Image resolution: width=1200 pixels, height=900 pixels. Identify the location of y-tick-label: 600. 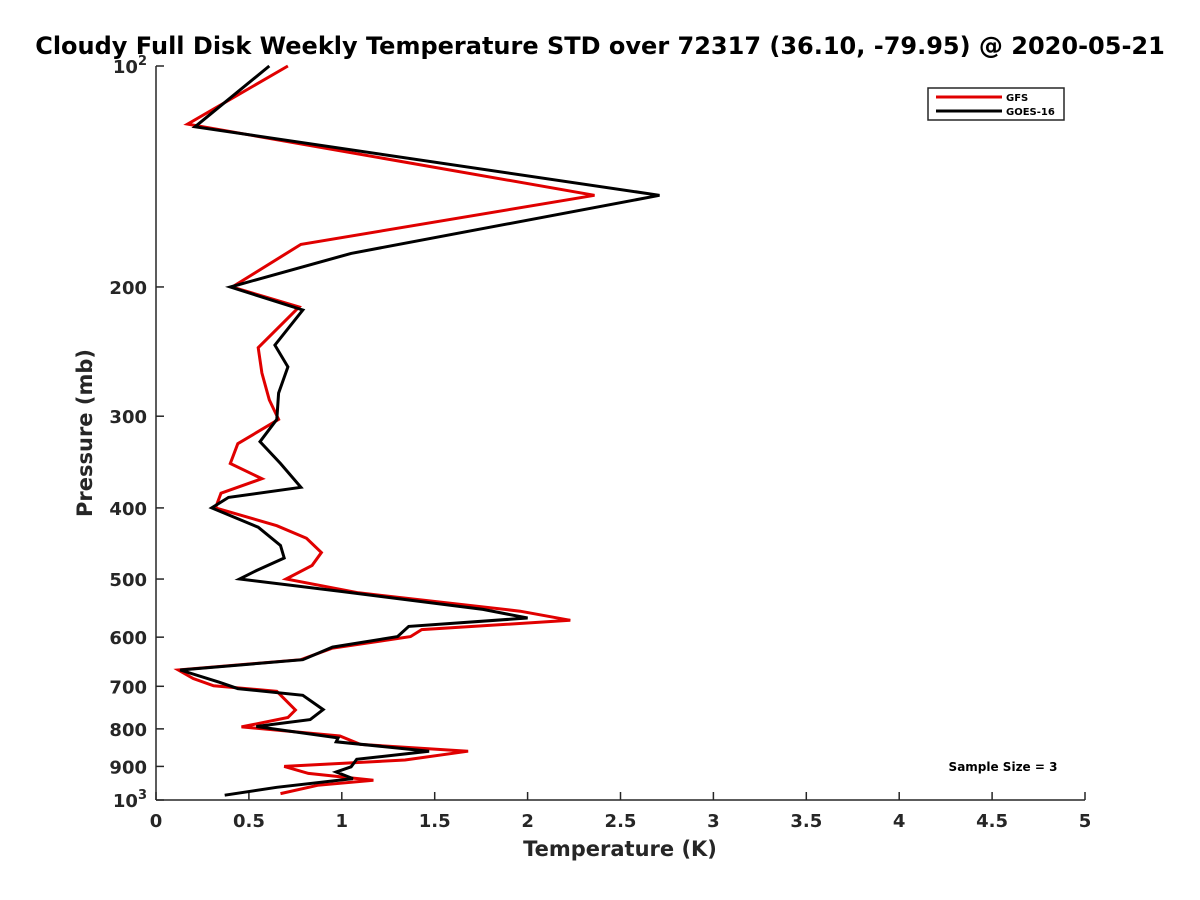
(128, 638).